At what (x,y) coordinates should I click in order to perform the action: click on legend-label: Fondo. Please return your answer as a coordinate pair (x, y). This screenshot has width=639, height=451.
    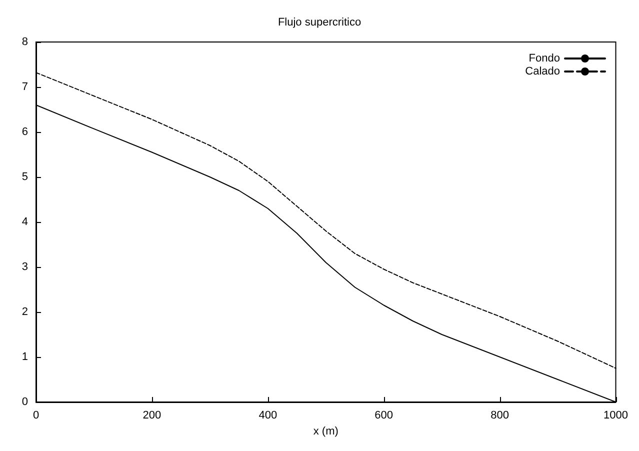
    Looking at the image, I should click on (544, 58).